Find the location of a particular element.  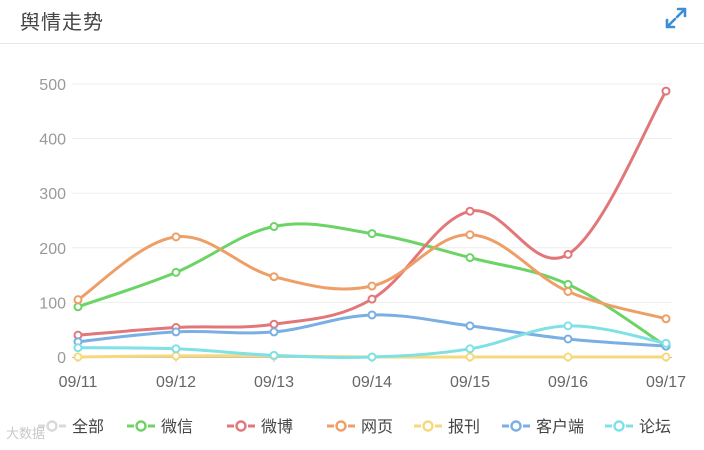

legend-label: 报刊 is located at coordinates (464, 426).